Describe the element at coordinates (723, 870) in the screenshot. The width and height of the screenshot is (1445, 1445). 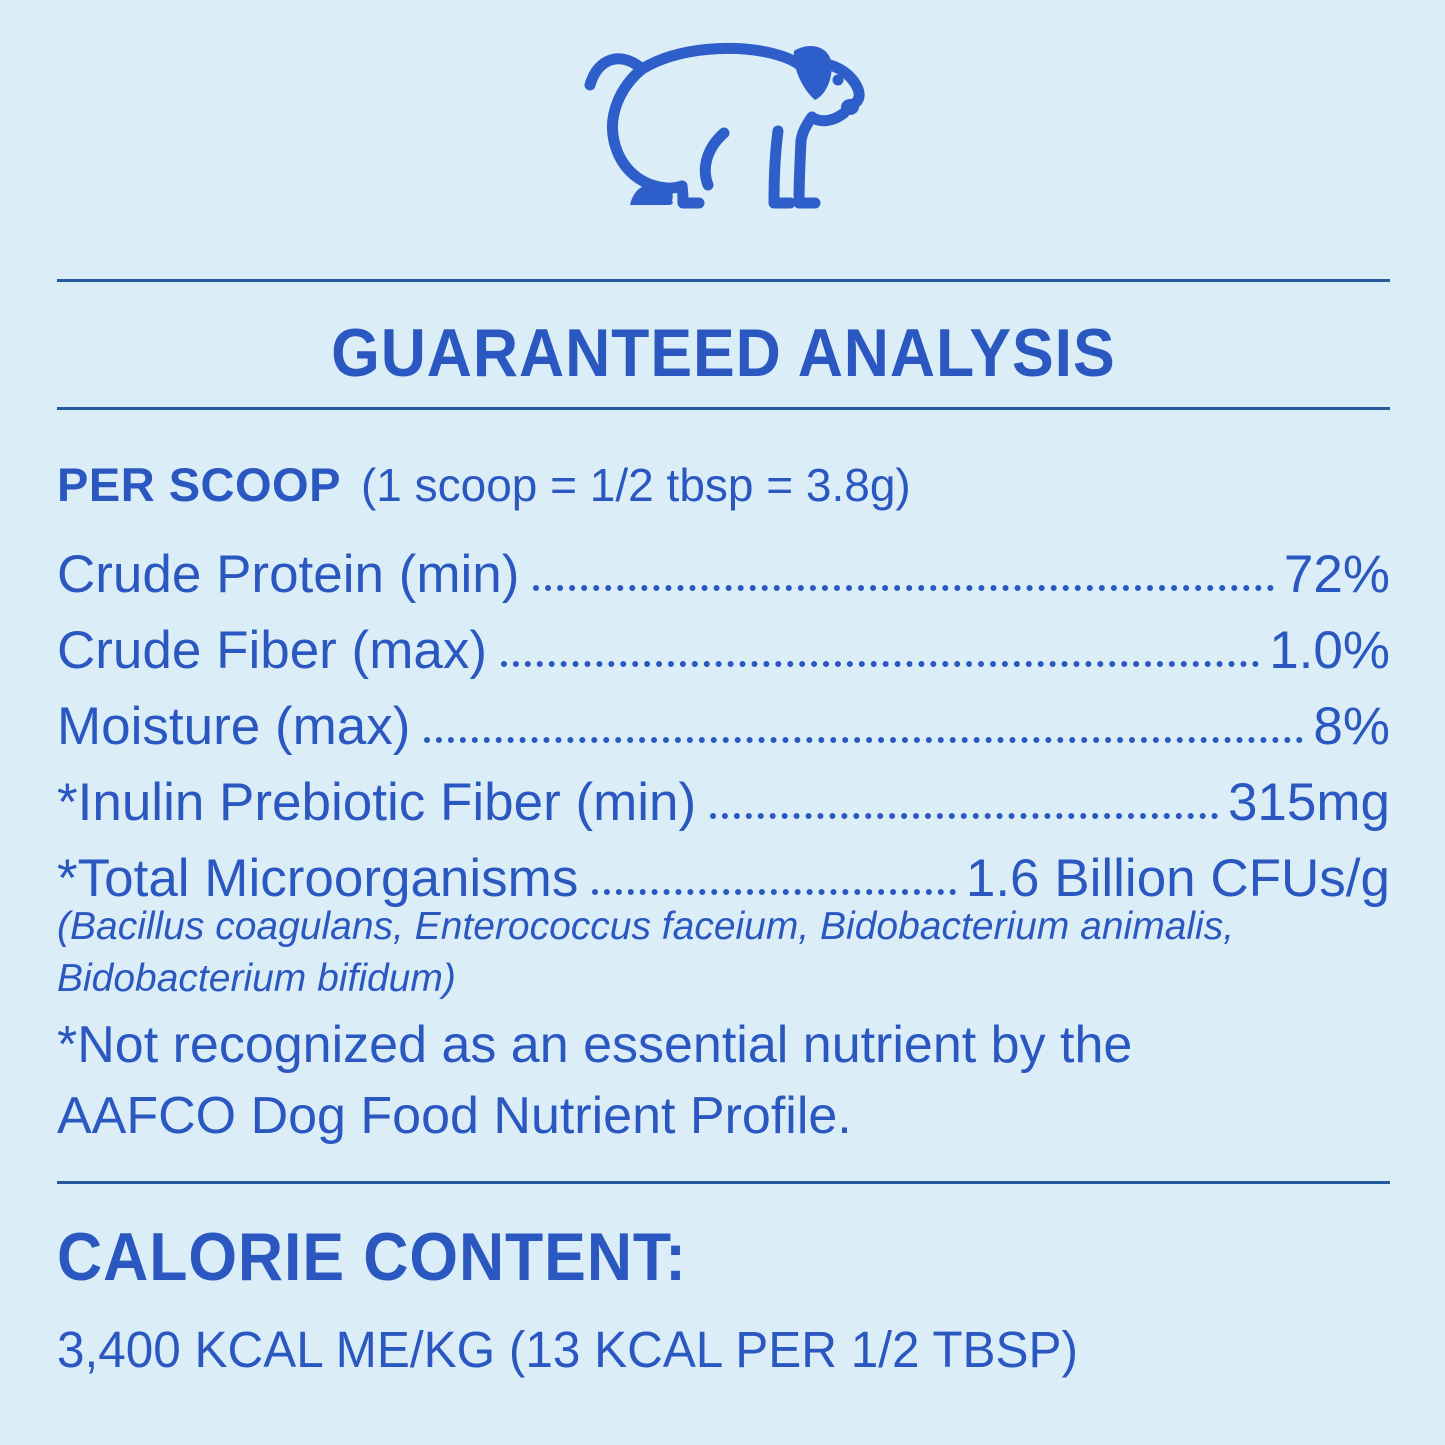
I see `table-row: *Total Microorganisms 1.6 Billion CFUs/g` at that location.